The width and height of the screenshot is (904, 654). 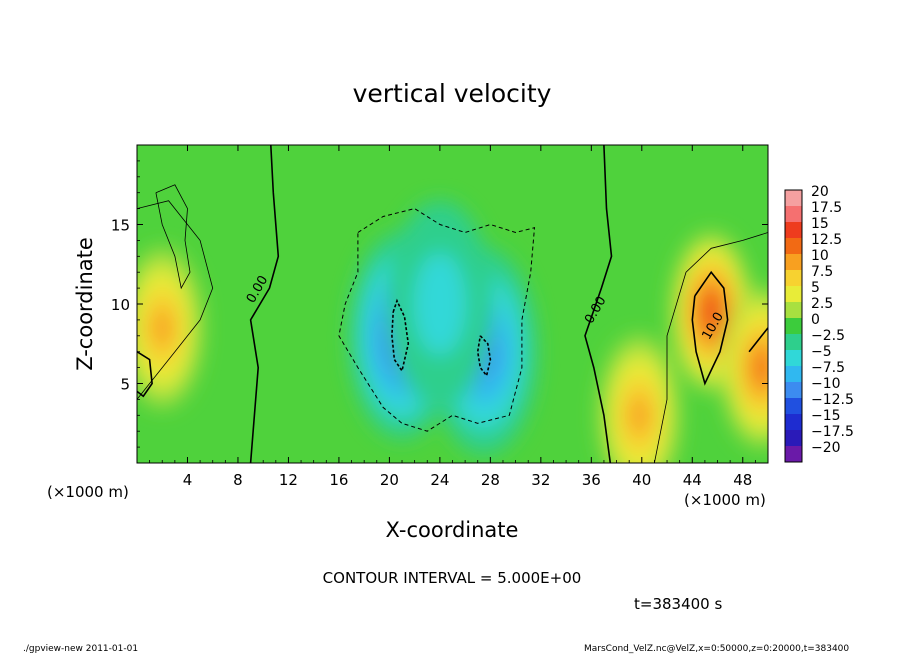 What do you see at coordinates (452, 93) in the screenshot?
I see `chart-title: vertical velocity` at bounding box center [452, 93].